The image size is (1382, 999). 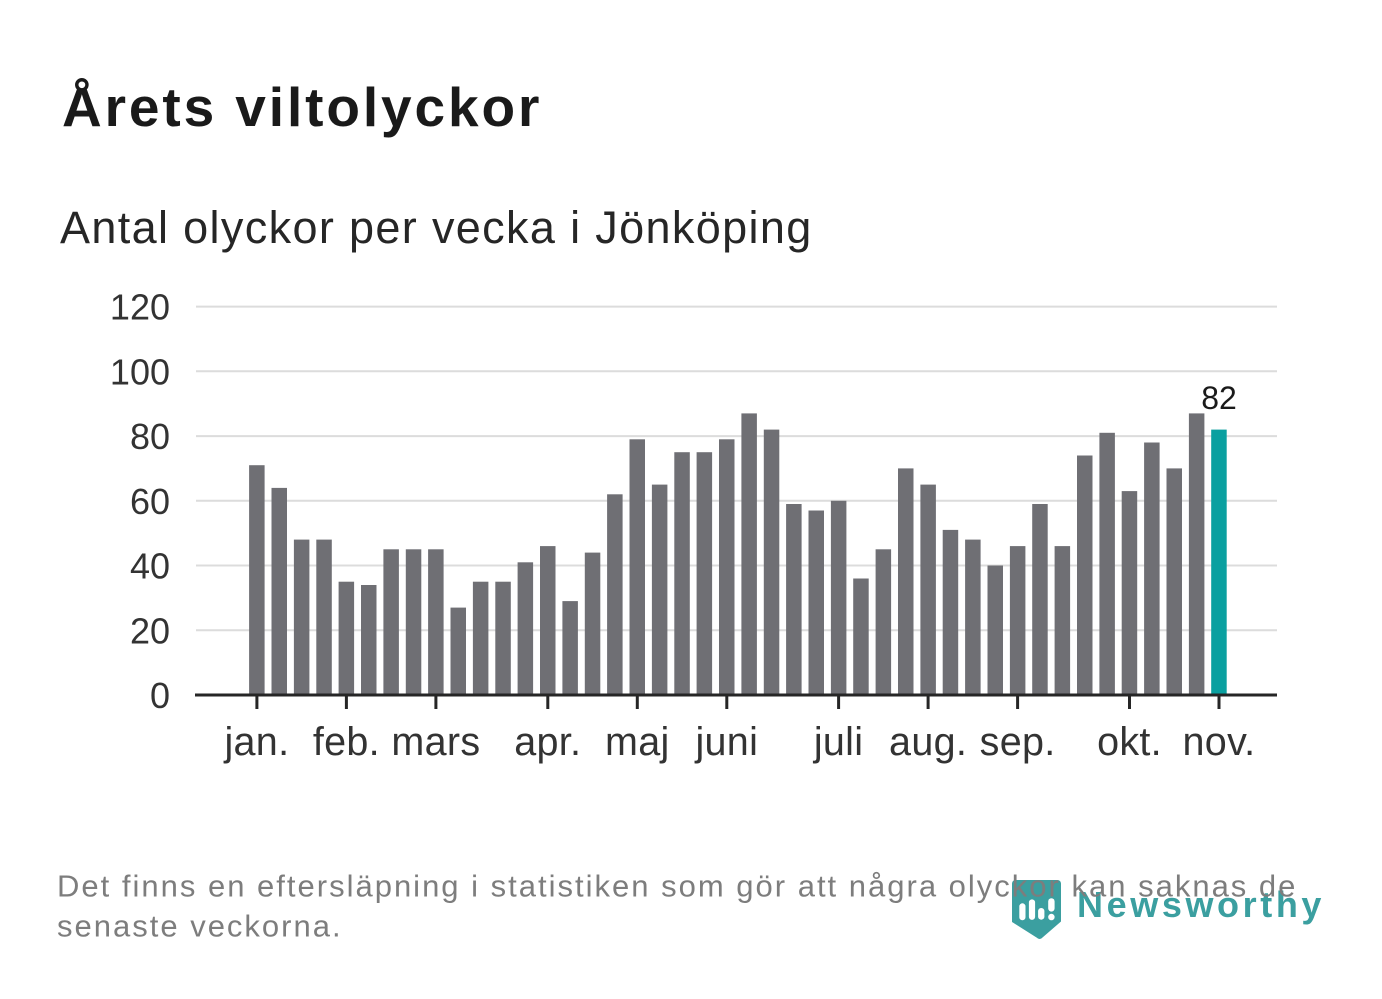 What do you see at coordinates (1219, 398) in the screenshot?
I see `svg-text: 82` at bounding box center [1219, 398].